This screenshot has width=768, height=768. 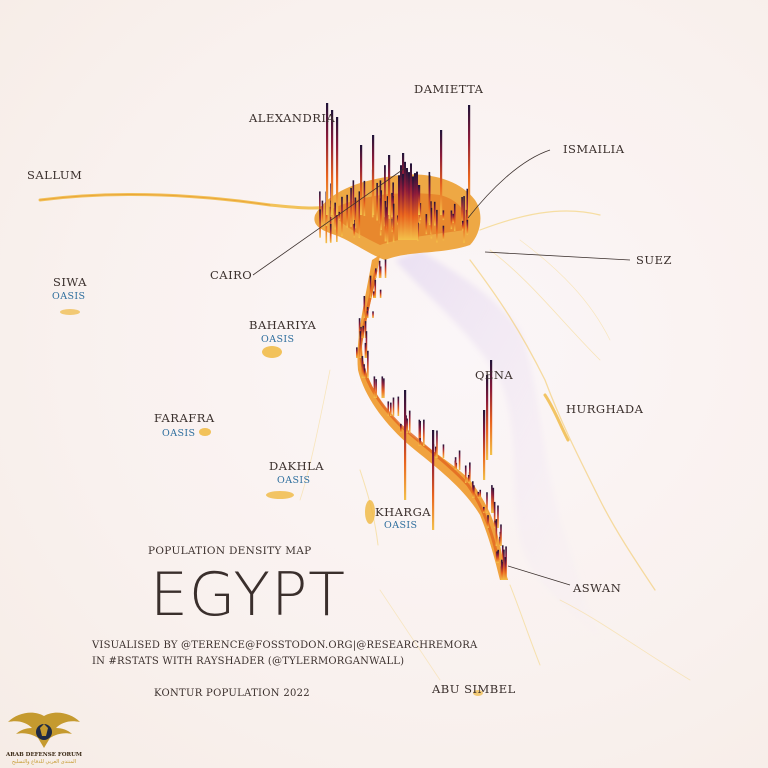 What do you see at coordinates (44, 755) in the screenshot?
I see `watermark-line-1: ARAB DEFENSE FORUM` at bounding box center [44, 755].